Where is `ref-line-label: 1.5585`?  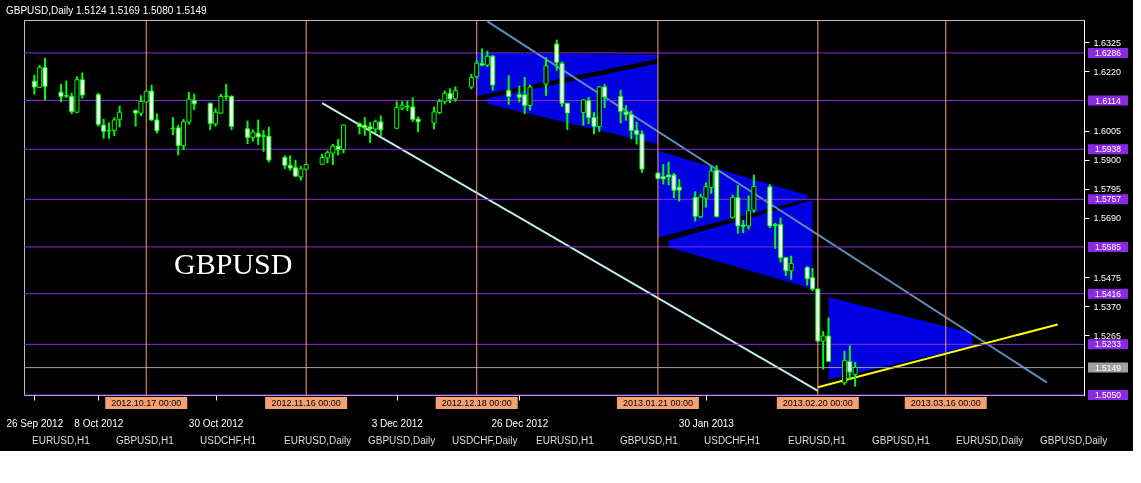 ref-line-label: 1.5585 is located at coordinates (1108, 246).